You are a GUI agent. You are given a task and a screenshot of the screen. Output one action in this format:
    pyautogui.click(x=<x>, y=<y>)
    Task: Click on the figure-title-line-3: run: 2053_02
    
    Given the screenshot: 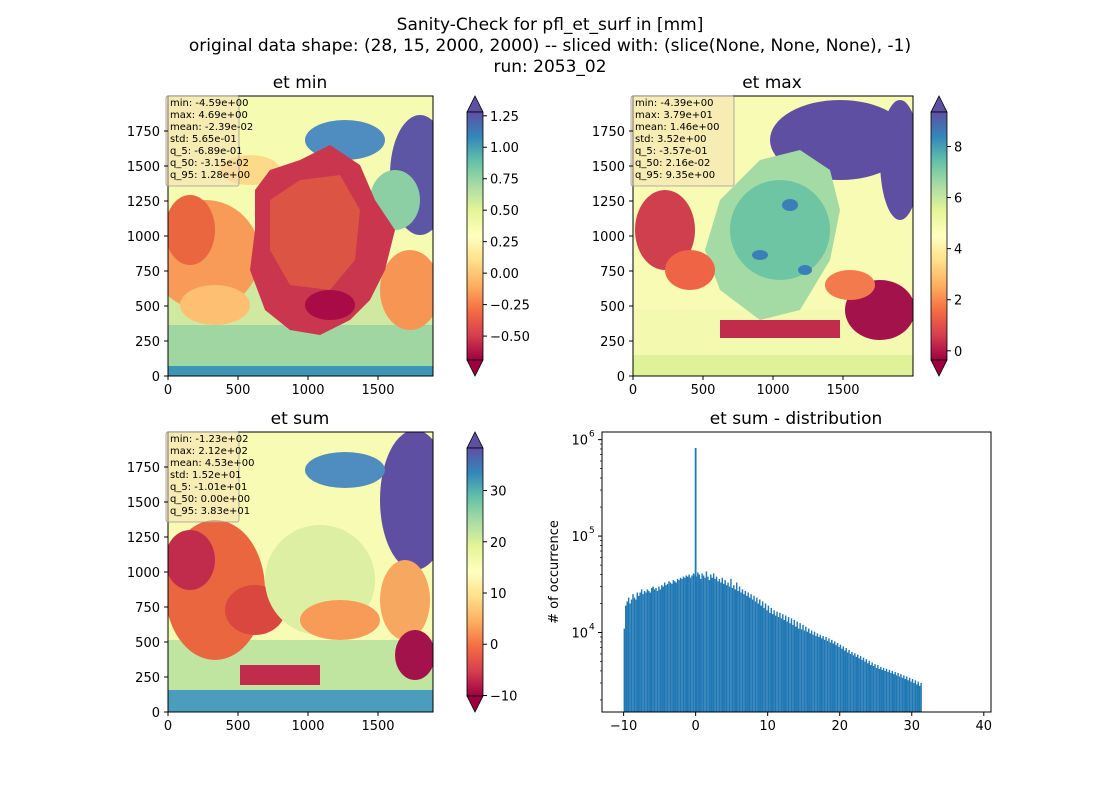 What is the action you would take?
    pyautogui.click(x=549, y=67)
    